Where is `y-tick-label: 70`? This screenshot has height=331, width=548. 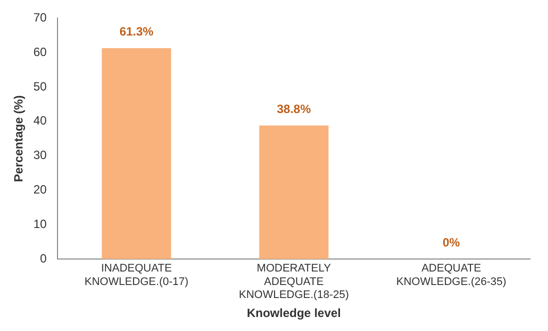
y-tick-label: 70 is located at coordinates (40, 17).